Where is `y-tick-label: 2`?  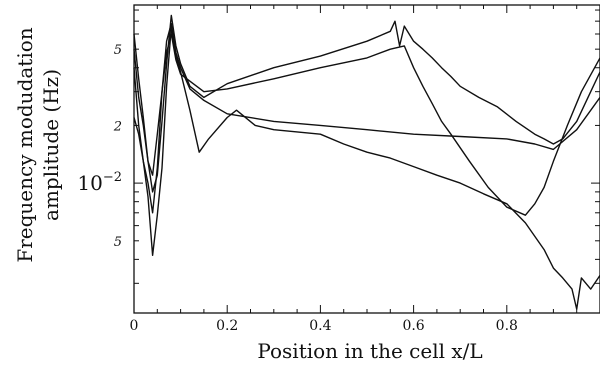
y-tick-label: 2 is located at coordinates (117, 126).